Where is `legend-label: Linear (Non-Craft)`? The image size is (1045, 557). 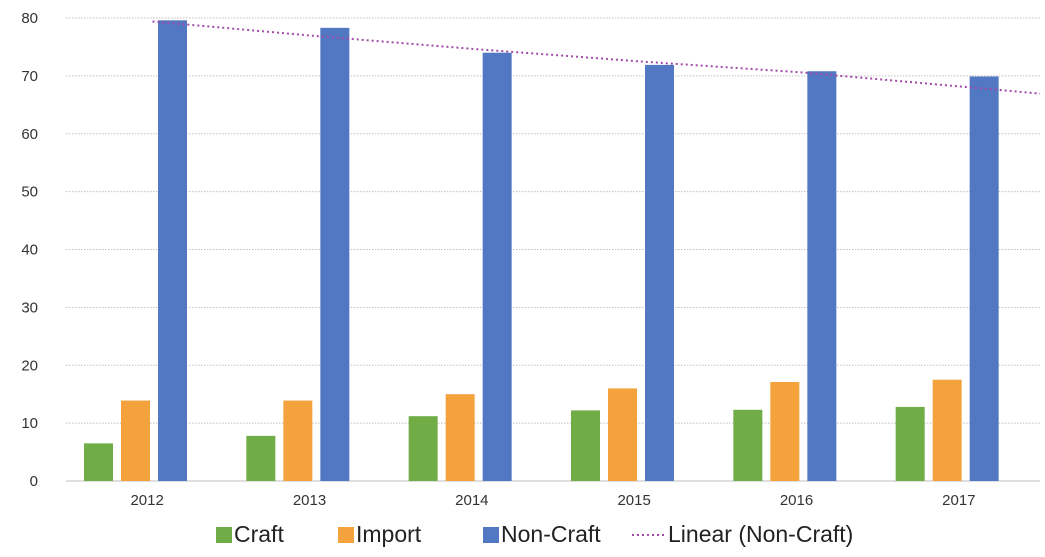 legend-label: Linear (Non-Craft) is located at coordinates (760, 534).